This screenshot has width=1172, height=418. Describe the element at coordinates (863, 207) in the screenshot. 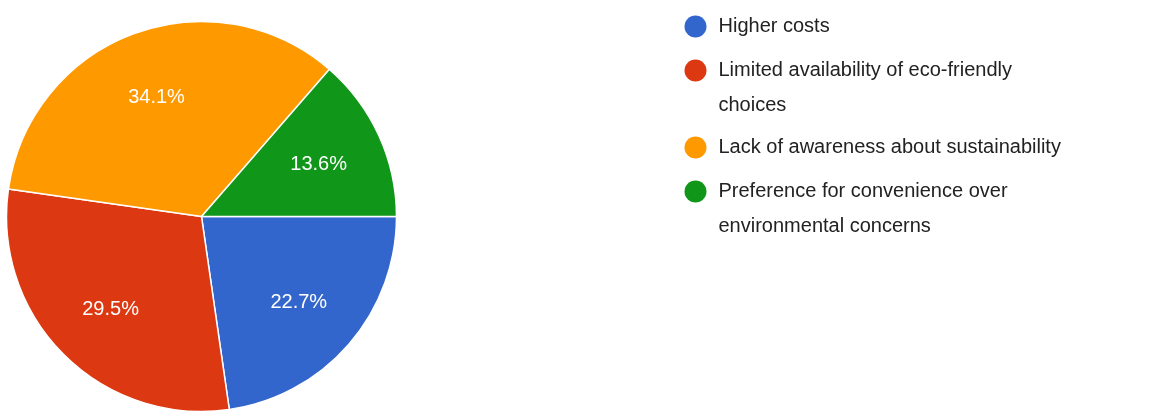

I see `legend-label: Preference for convenience over environmental concerns` at that location.